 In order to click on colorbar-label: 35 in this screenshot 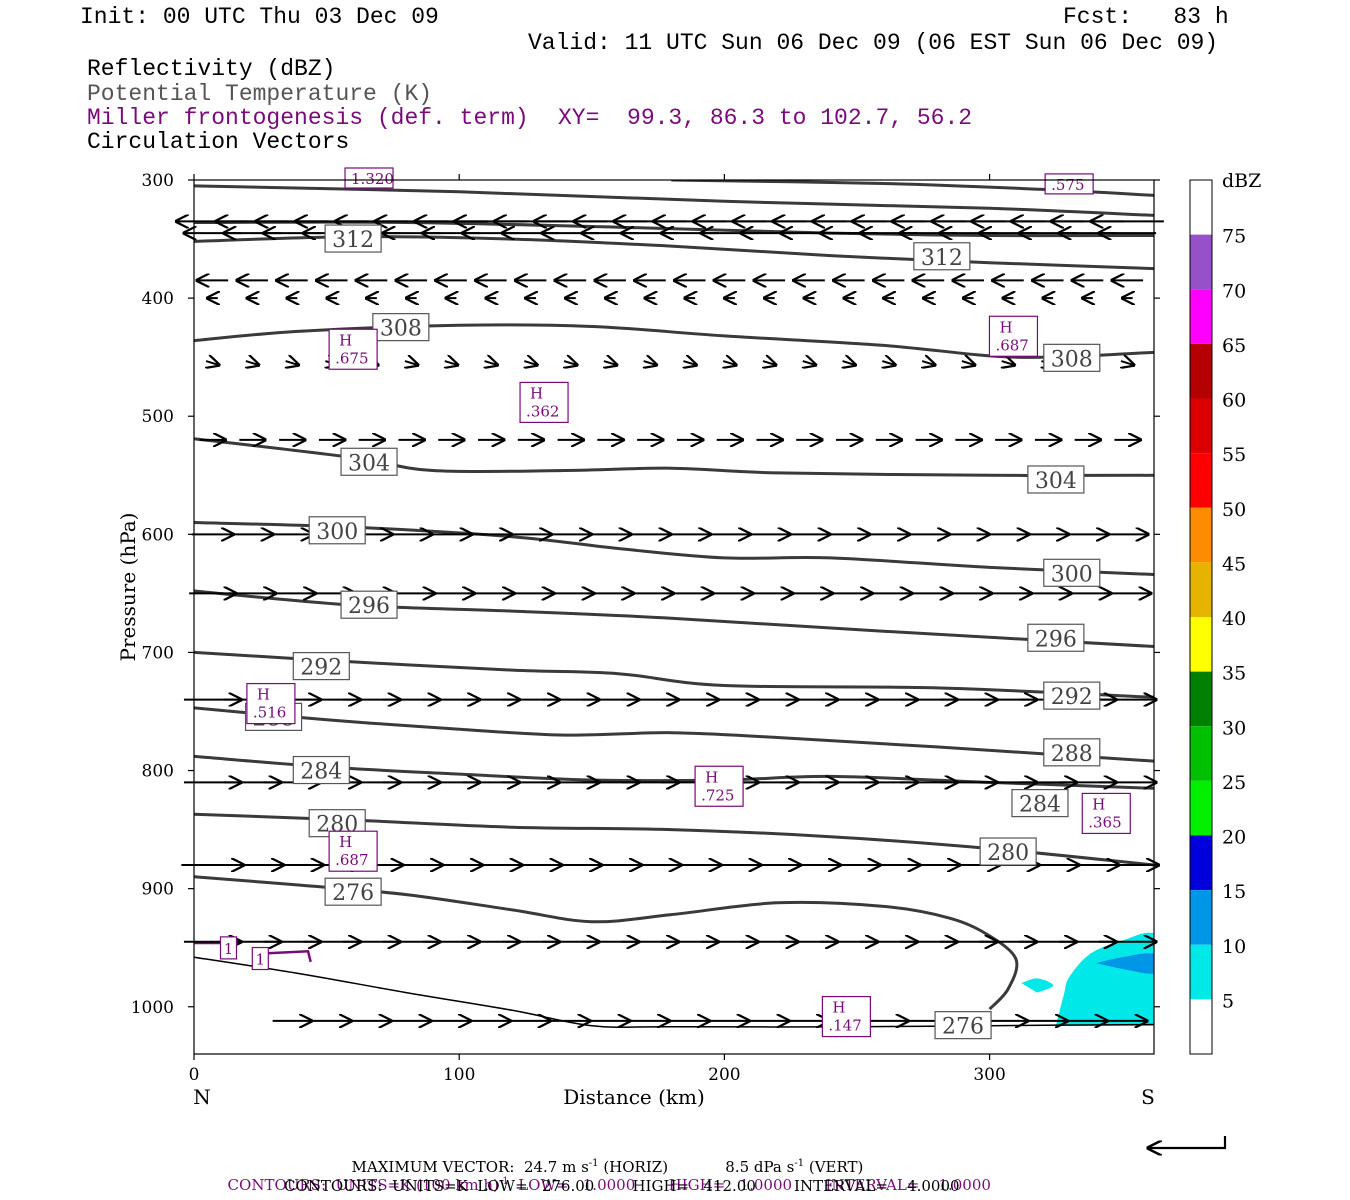, I will do `click(1234, 674)`.